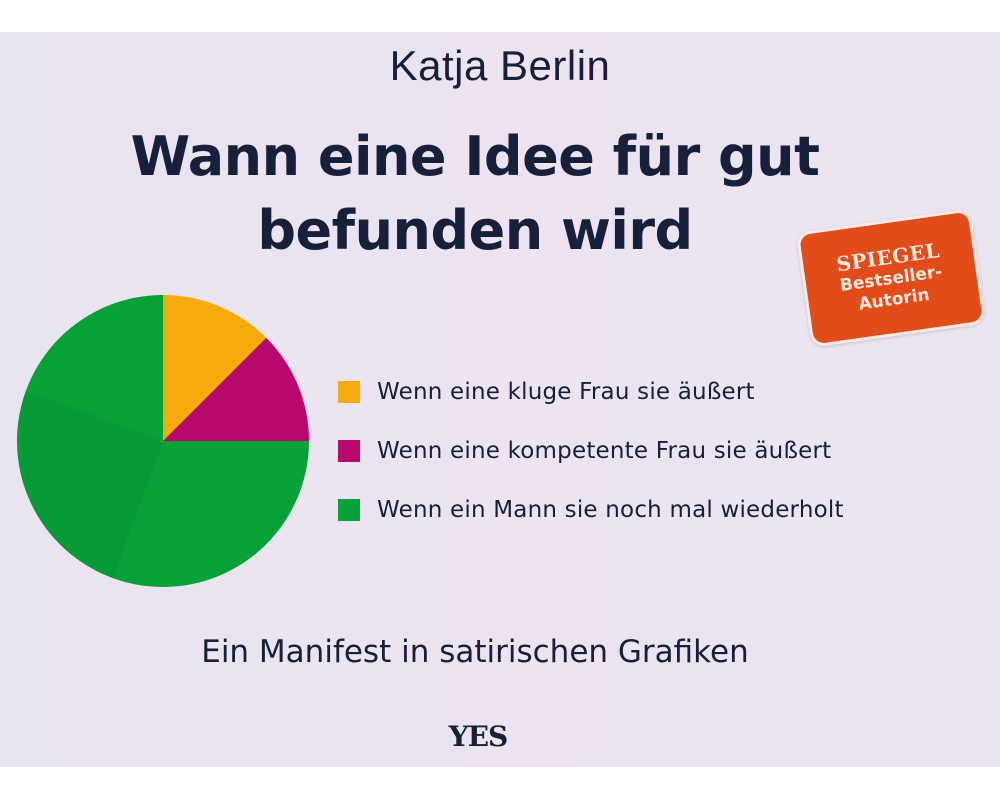 Image resolution: width=1000 pixels, height=800 pixels. I want to click on legend-item-kompetente-frau: Wenn eine kompetente Frau sie äußert, so click(591, 450).